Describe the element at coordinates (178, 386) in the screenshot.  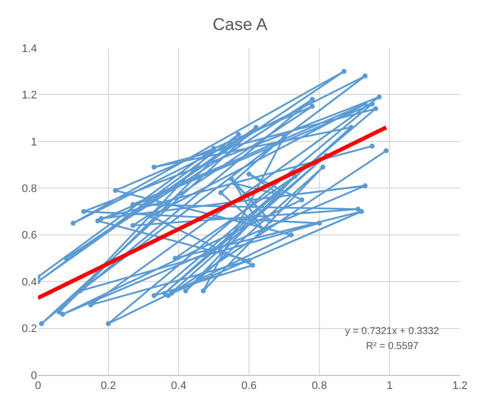
I see `x-tick-label: 0.4` at that location.